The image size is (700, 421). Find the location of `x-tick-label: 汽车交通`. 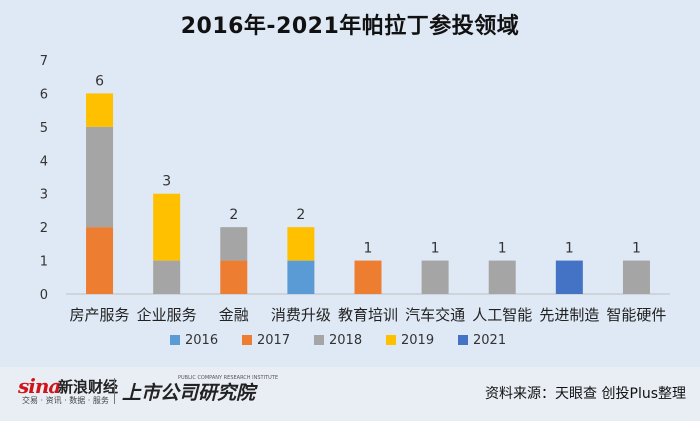

x-tick-label: 汽车交通 is located at coordinates (435, 315).